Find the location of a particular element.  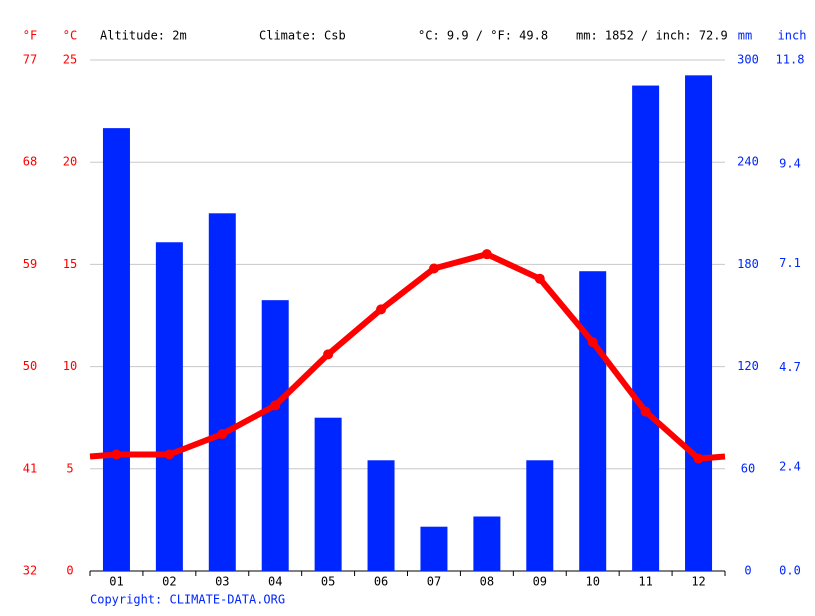

y-tick-label-c: 15 is located at coordinates (70, 264).